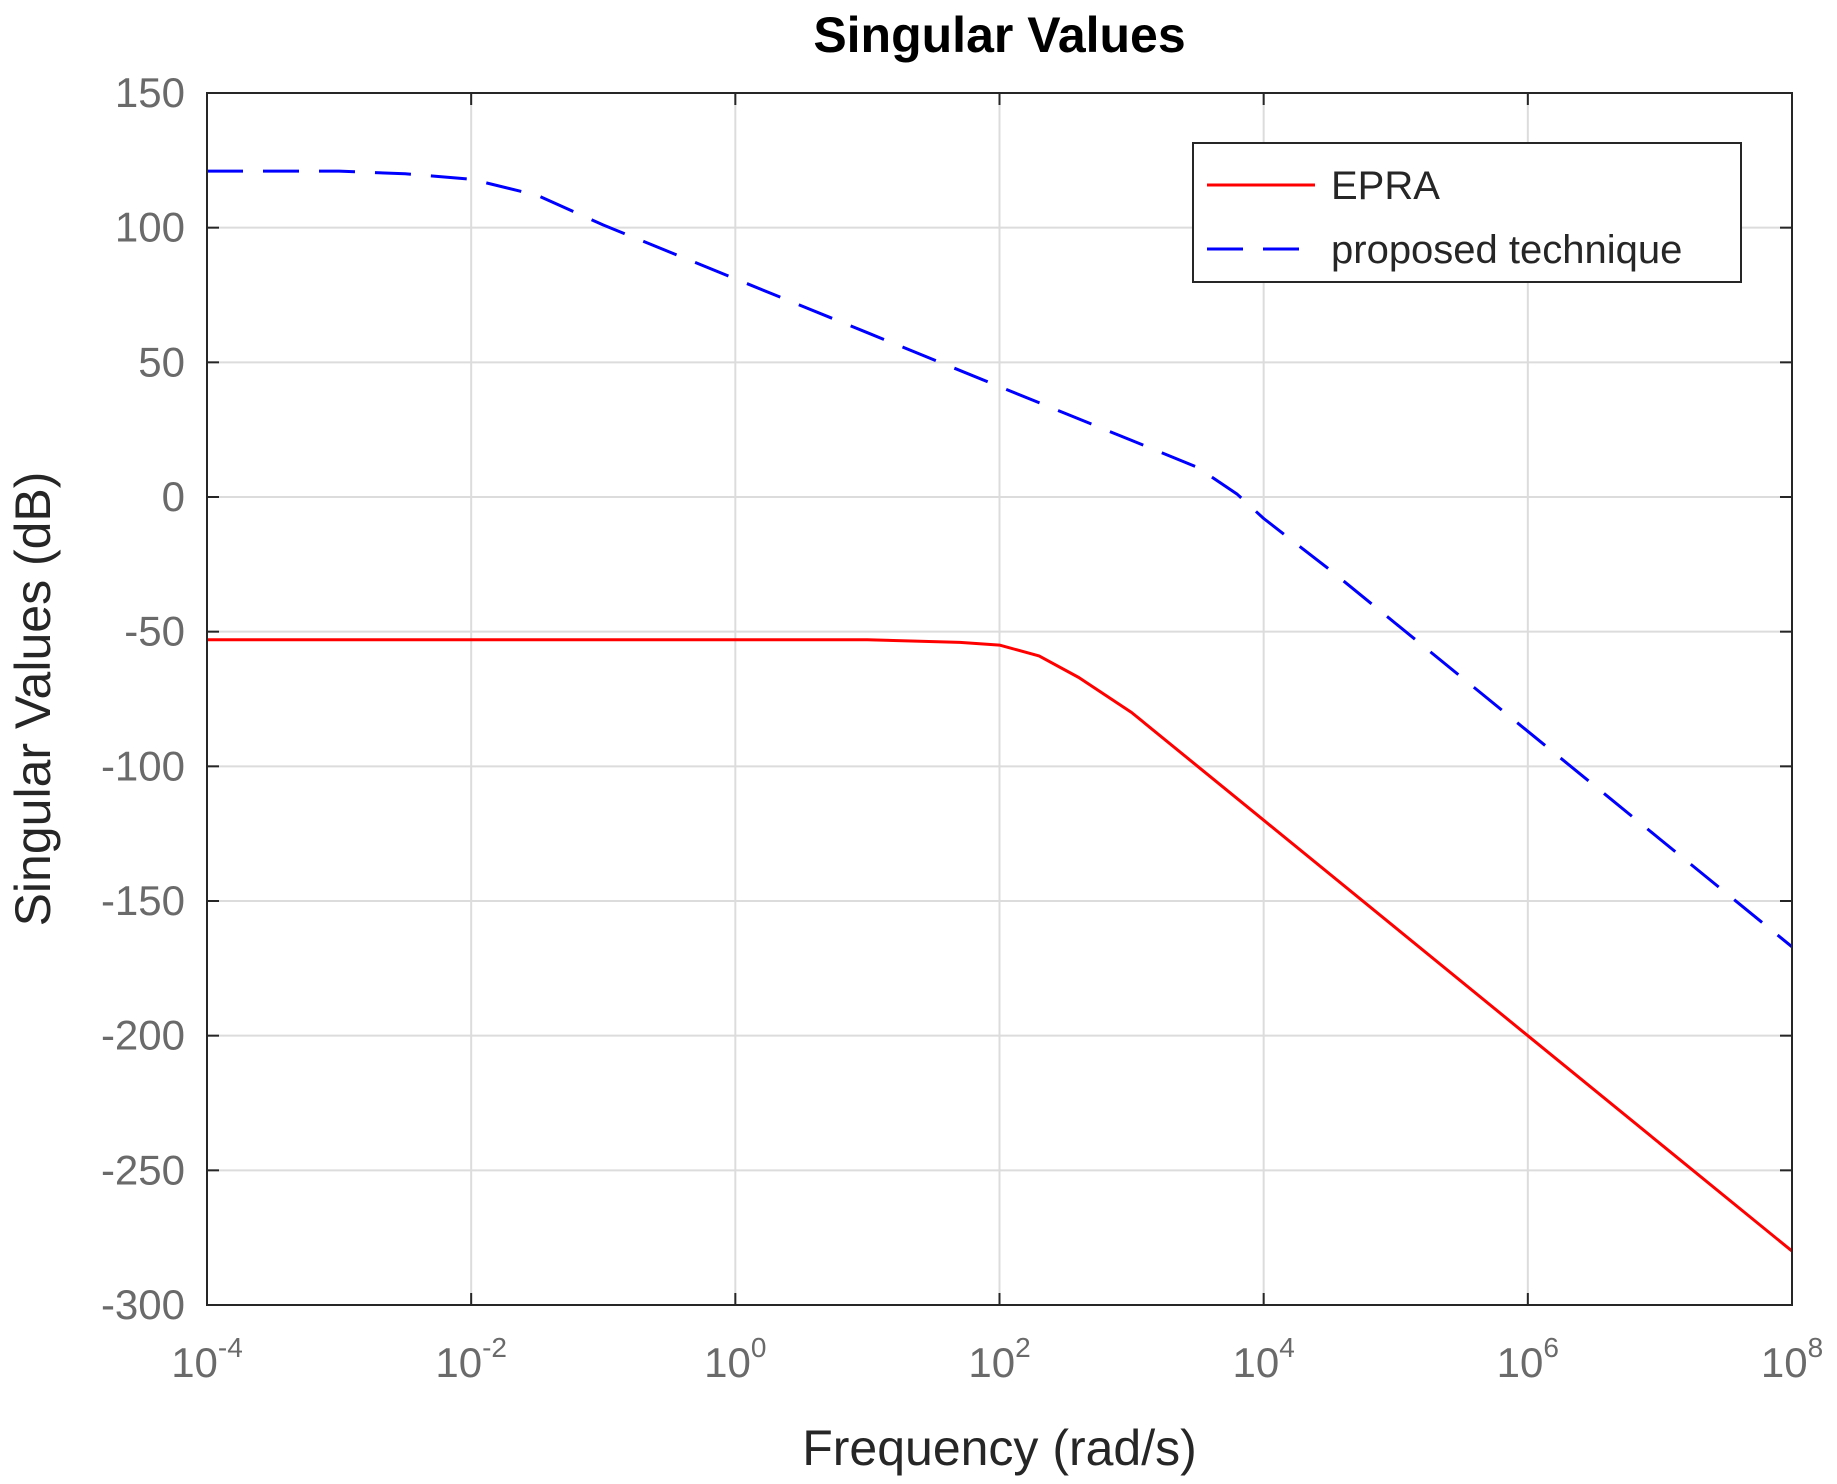 Image resolution: width=1837 pixels, height=1484 pixels. Describe the element at coordinates (471, 1359) in the screenshot. I see `x-tick-label: 10⁻²` at that location.